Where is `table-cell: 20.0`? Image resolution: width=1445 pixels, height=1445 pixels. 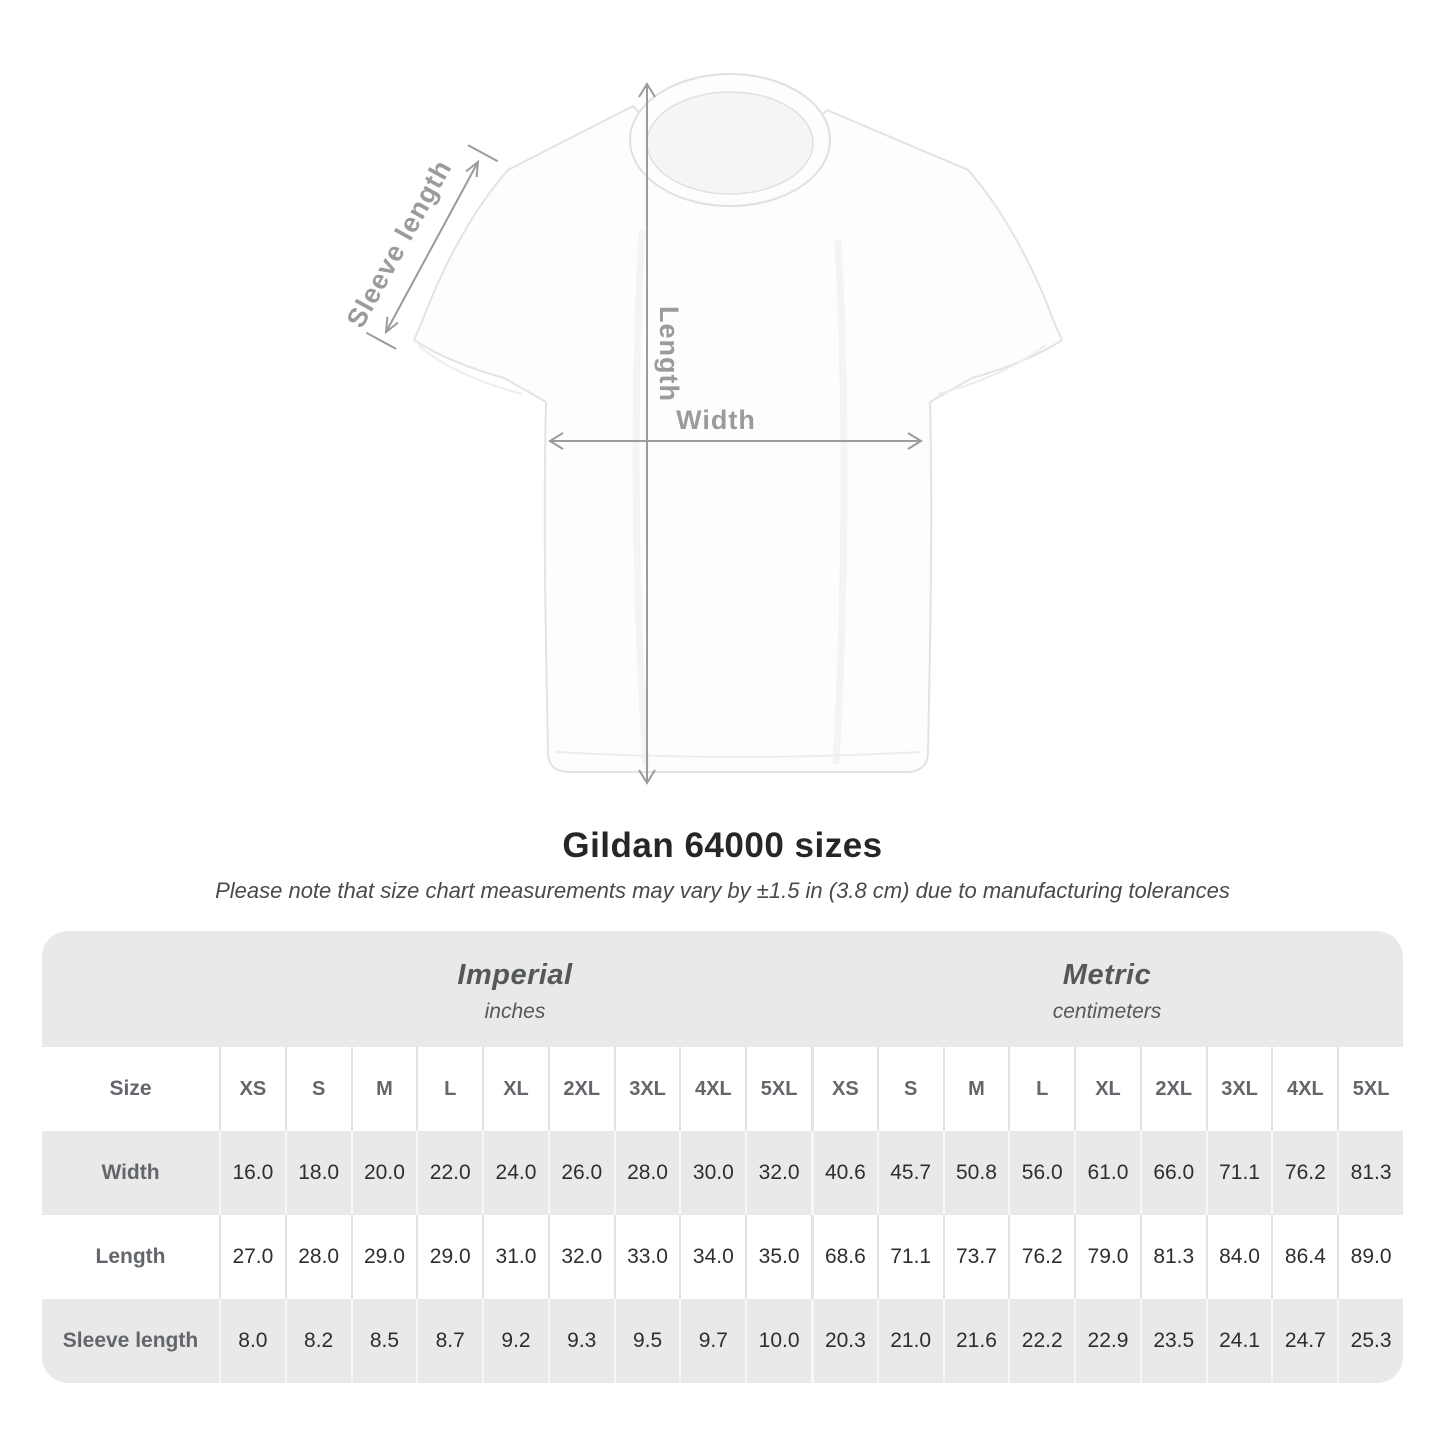
table-cell: 20.0 is located at coordinates (383, 1173).